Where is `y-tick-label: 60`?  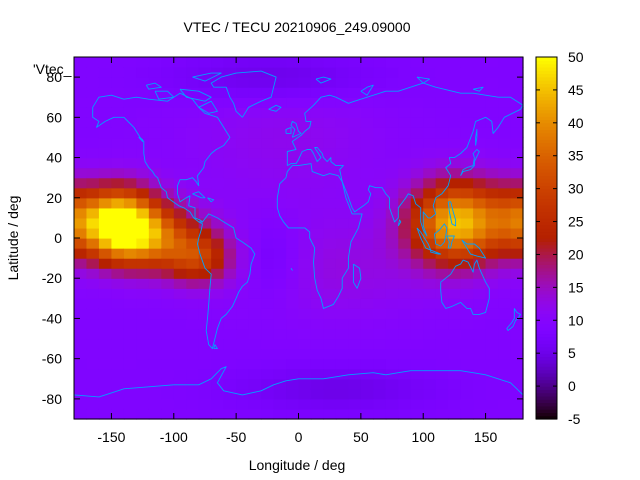 y-tick-label: 60 is located at coordinates (54, 117).